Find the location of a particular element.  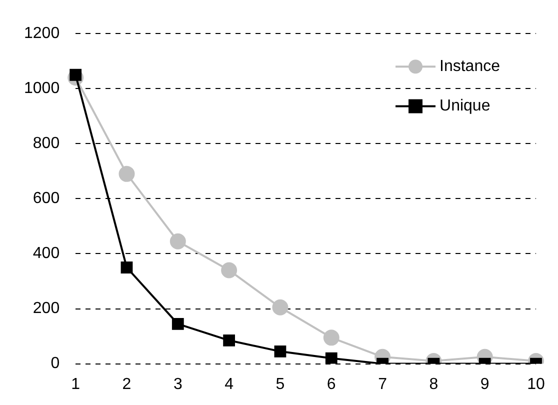

x-tick-label: 10 is located at coordinates (536, 384).